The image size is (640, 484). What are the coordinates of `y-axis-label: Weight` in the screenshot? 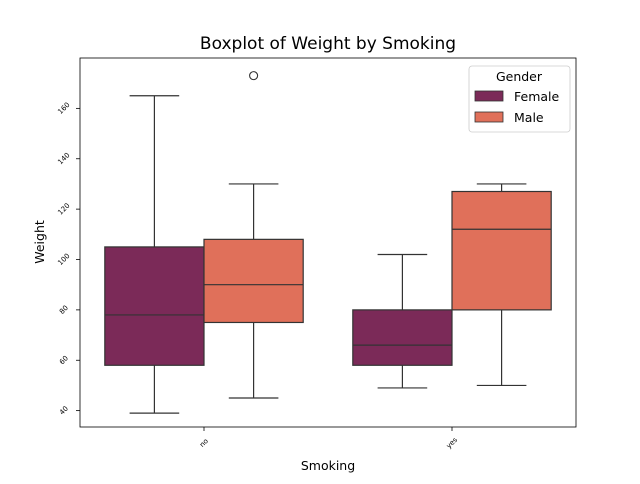 It's located at (39, 242).